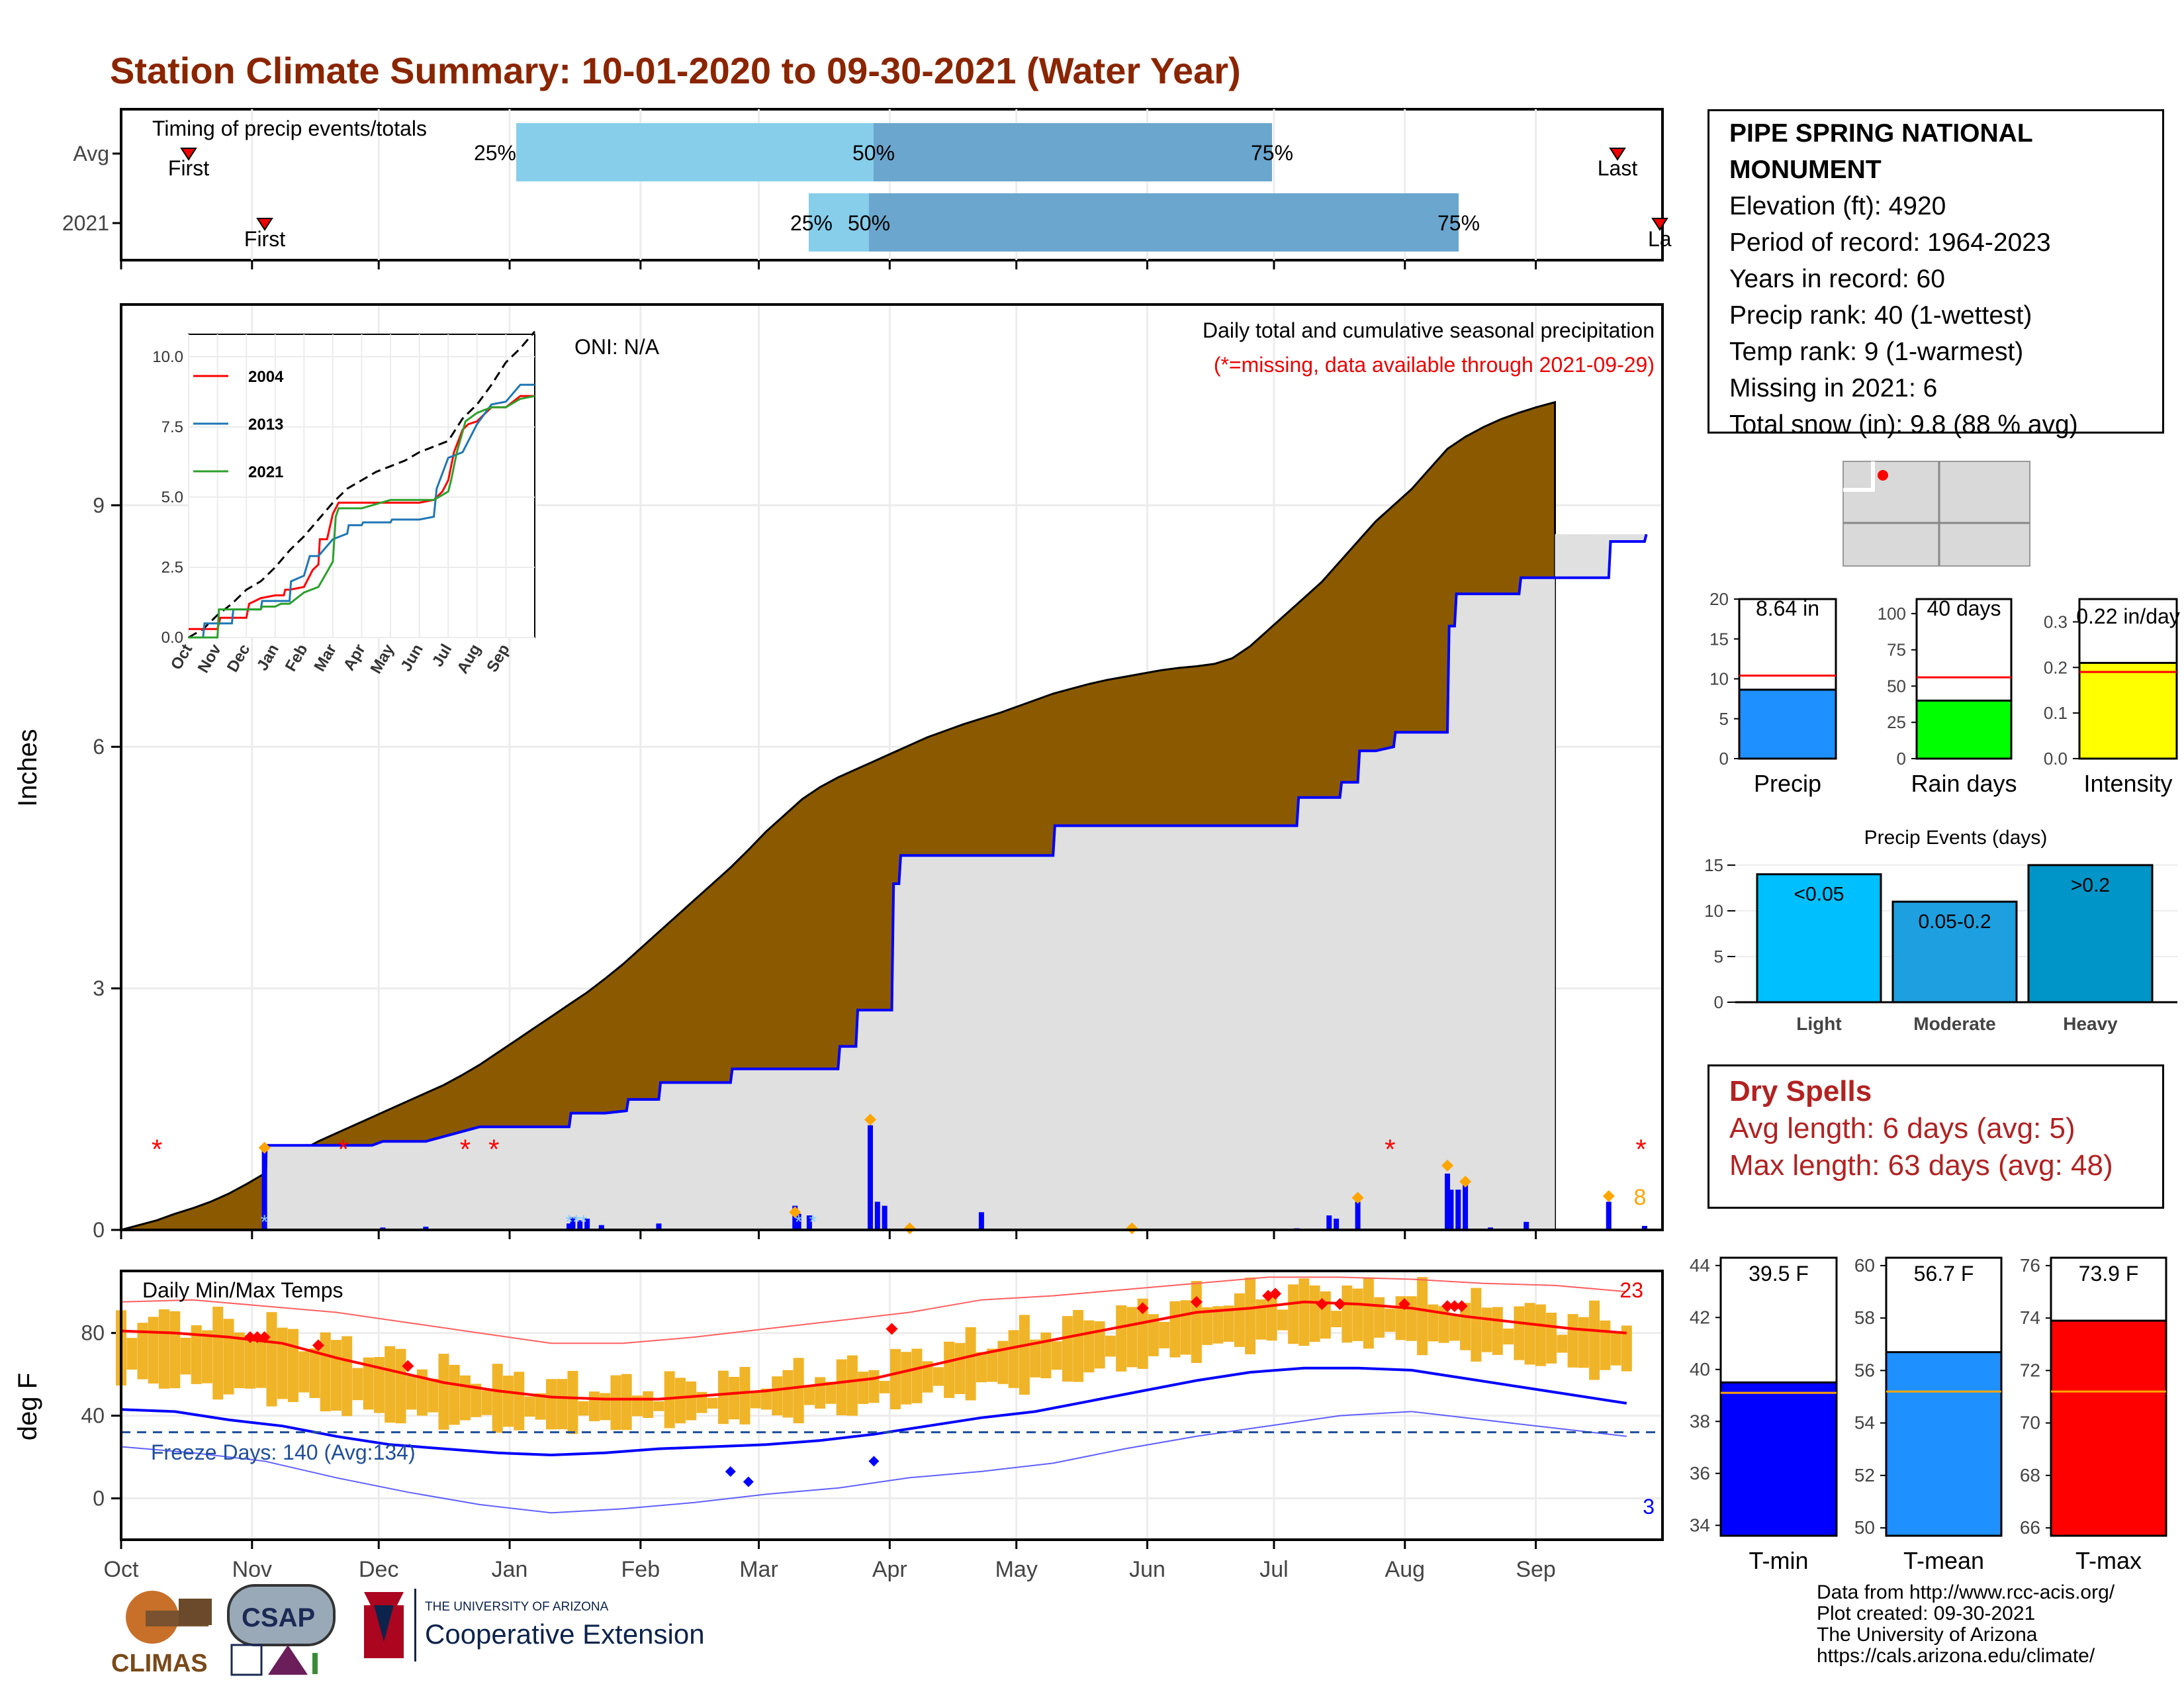 The height and width of the screenshot is (1688, 2184). Describe the element at coordinates (1926, 1614) in the screenshot. I see `footer-line: Plot created: 09-30-2021` at that location.